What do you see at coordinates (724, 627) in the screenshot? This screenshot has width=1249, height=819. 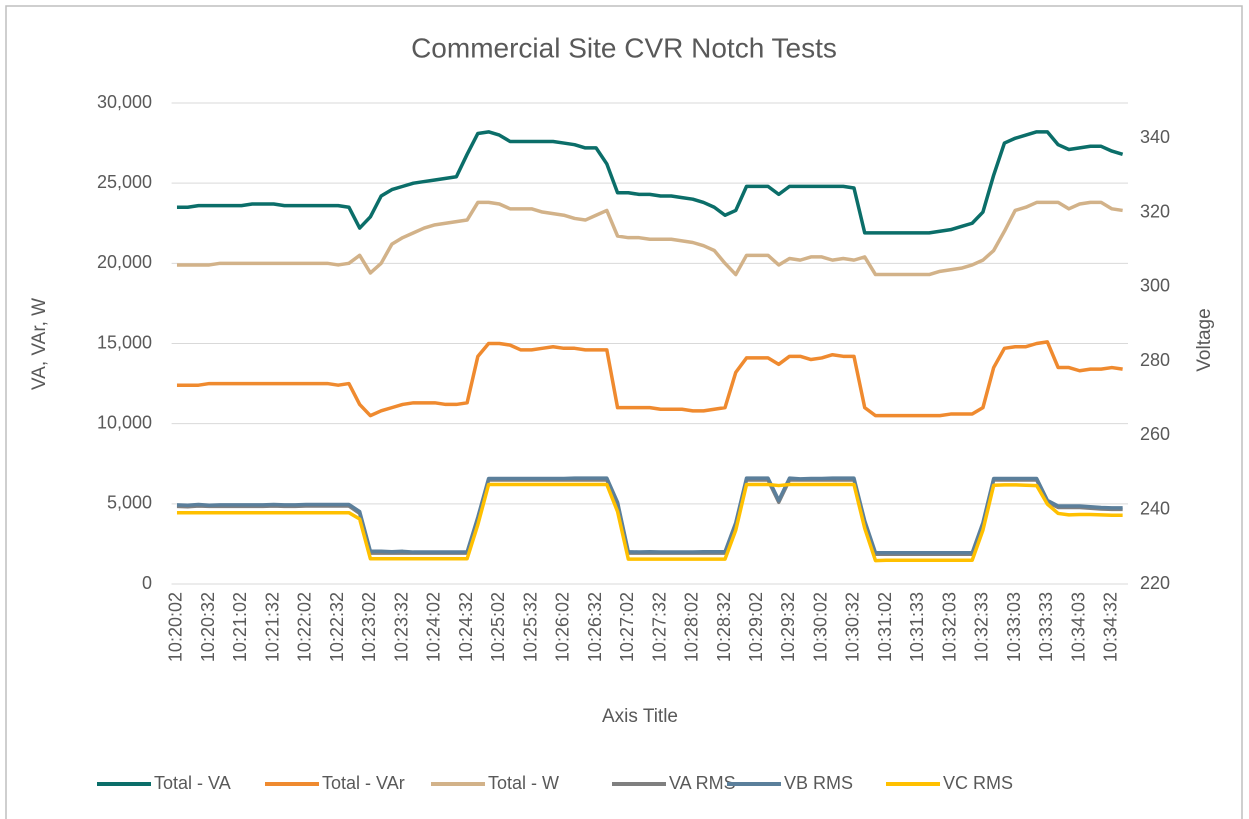 I see `x-tick-label: 10:28:32` at bounding box center [724, 627].